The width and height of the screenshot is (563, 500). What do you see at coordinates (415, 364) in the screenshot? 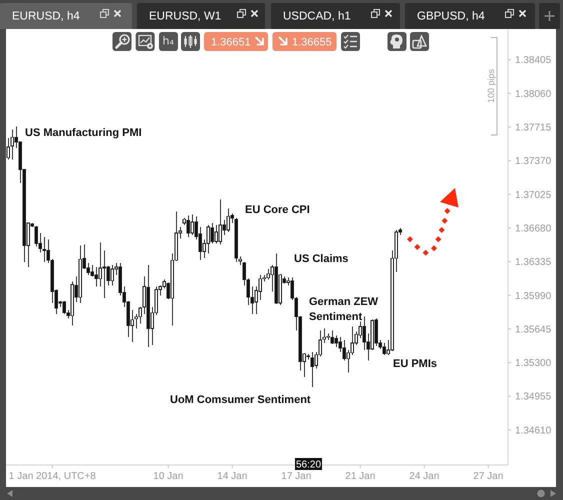
I see `annotation: EU PMIs` at bounding box center [415, 364].